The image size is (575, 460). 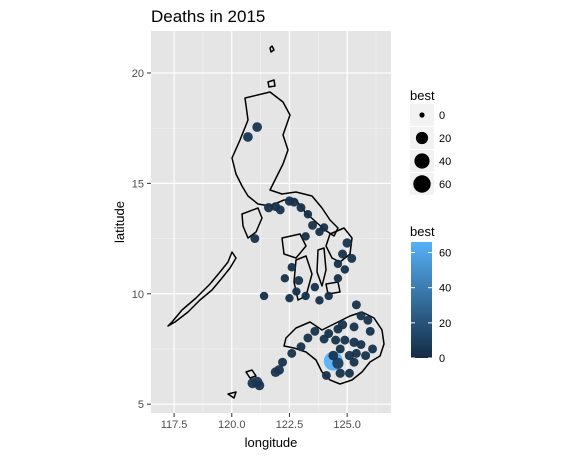 I want to click on y-tick-label: 15, so click(x=138, y=184).